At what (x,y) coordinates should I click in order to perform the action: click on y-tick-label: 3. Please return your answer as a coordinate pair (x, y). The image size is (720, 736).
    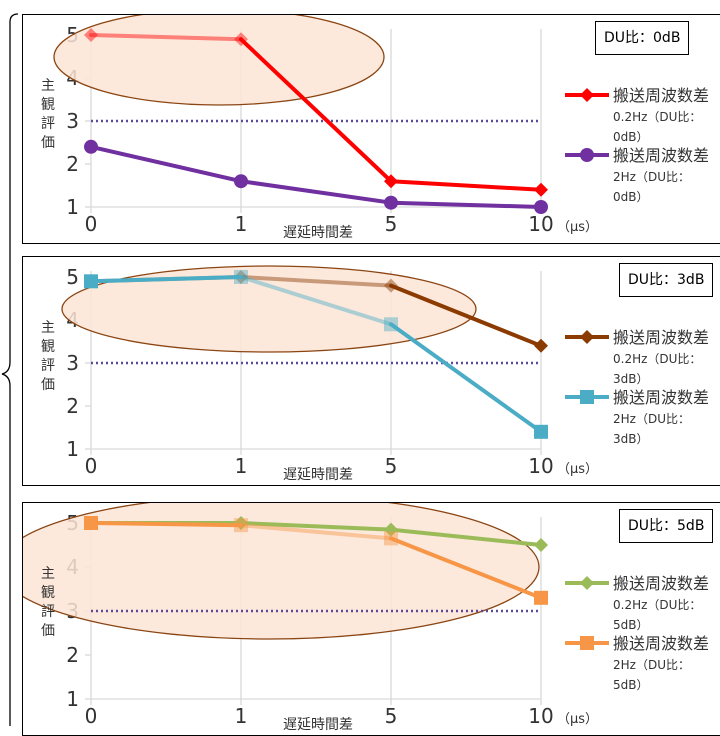
    Looking at the image, I should click on (72, 363).